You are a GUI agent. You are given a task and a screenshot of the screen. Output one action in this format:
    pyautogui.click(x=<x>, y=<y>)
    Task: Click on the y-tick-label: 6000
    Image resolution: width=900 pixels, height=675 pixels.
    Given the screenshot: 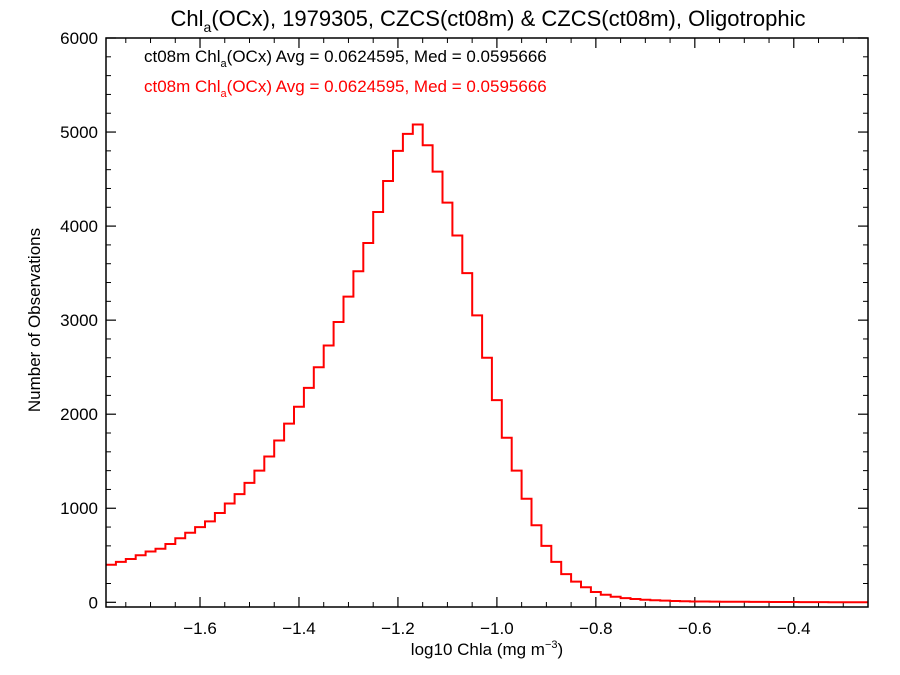 What is the action you would take?
    pyautogui.click(x=79, y=38)
    